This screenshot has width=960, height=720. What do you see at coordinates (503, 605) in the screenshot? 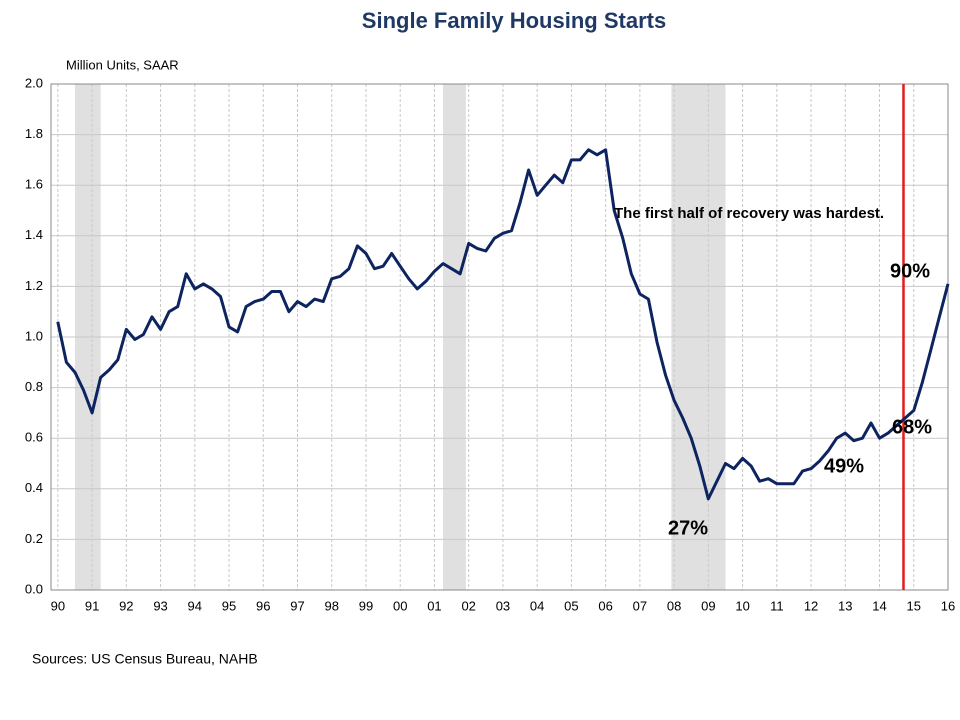
I see `x-tick-label: 03` at bounding box center [503, 605].